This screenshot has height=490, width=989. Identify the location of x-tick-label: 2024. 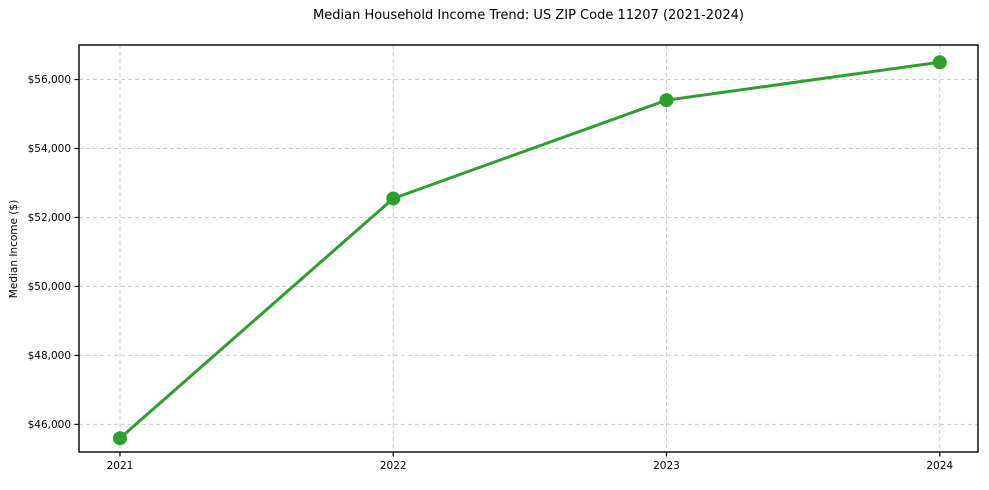
(939, 466).